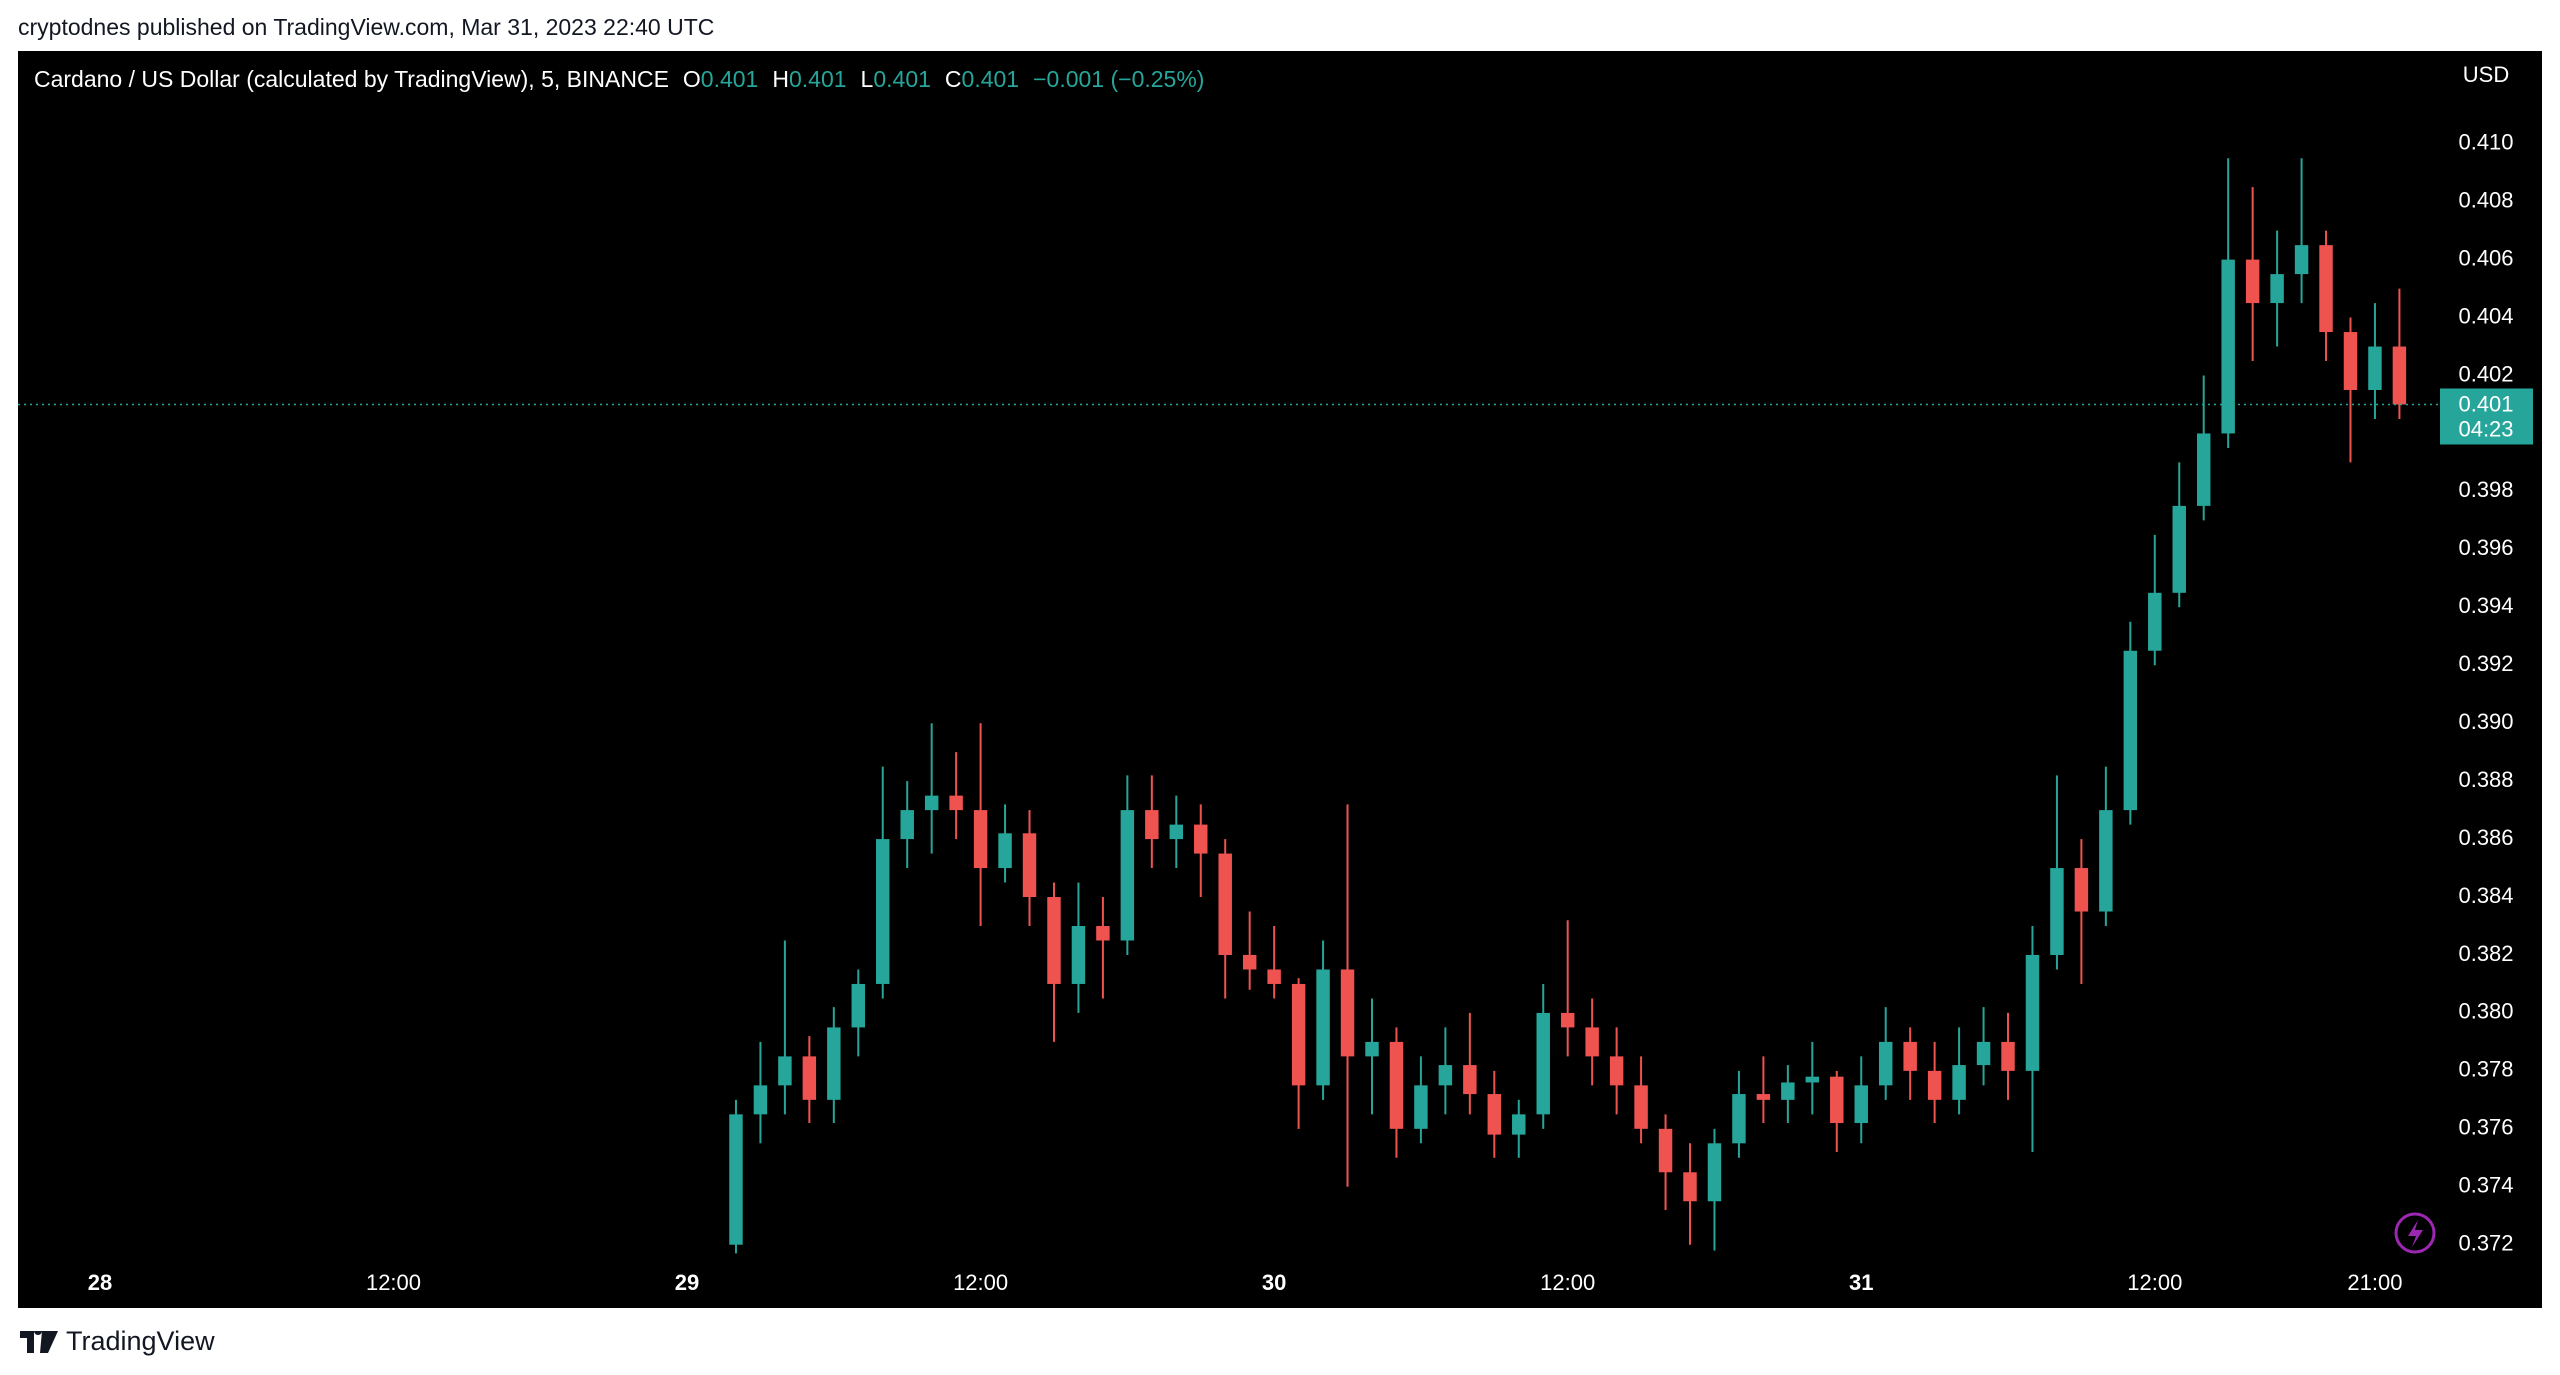 Image resolution: width=2560 pixels, height=1375 pixels. What do you see at coordinates (2374, 1282) in the screenshot?
I see `x-tick-label: 21:00` at bounding box center [2374, 1282].